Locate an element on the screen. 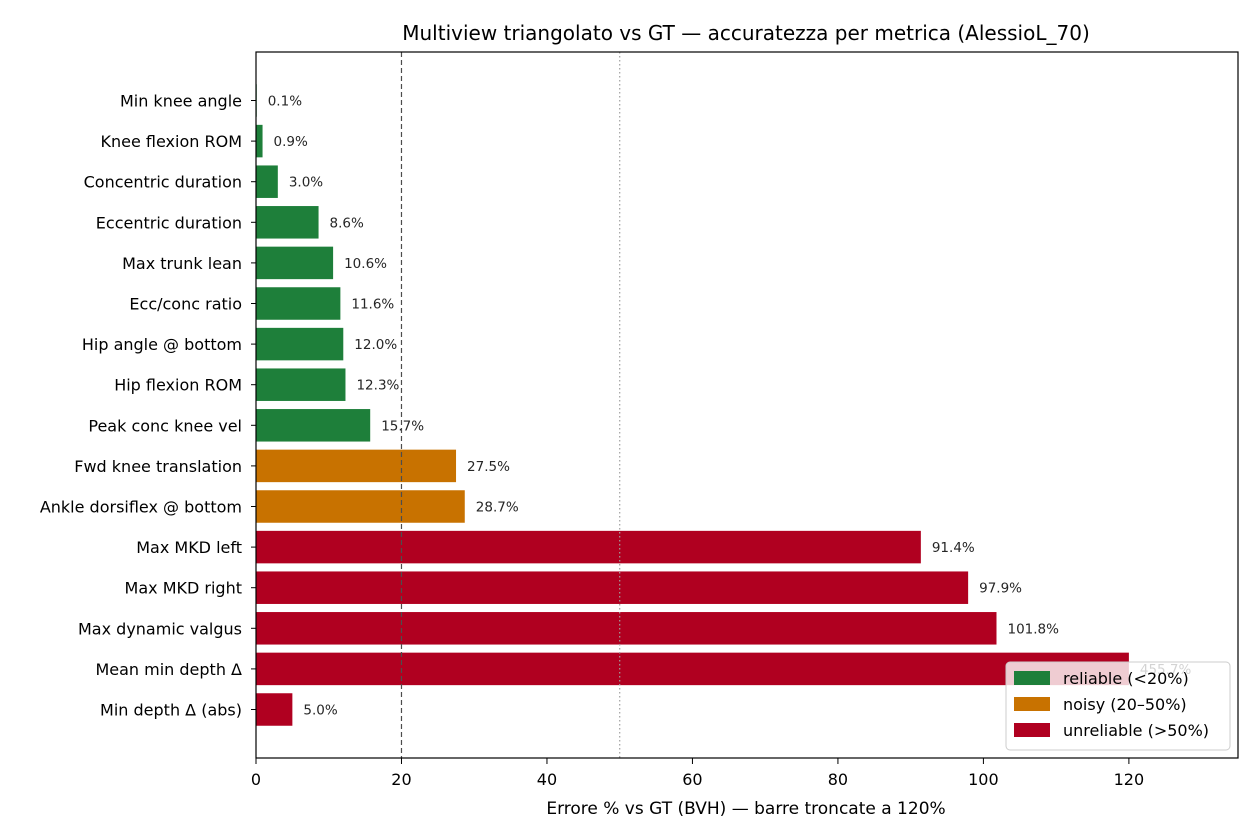  legend-label-unreliable: unreliable (>50%) is located at coordinates (1136, 730).